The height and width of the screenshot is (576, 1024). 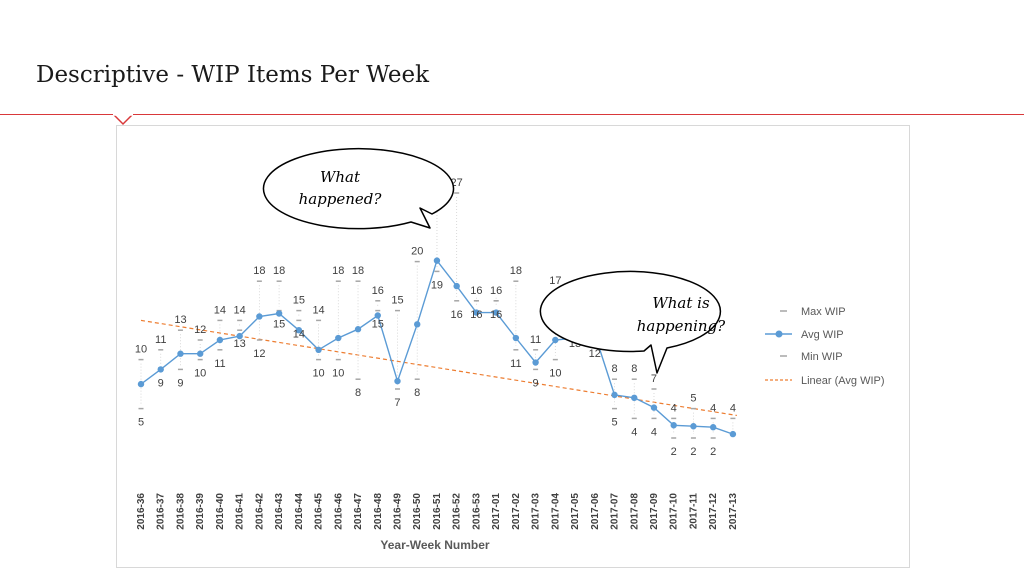 I want to click on min-label-2016-52: 16, so click(x=457, y=315).